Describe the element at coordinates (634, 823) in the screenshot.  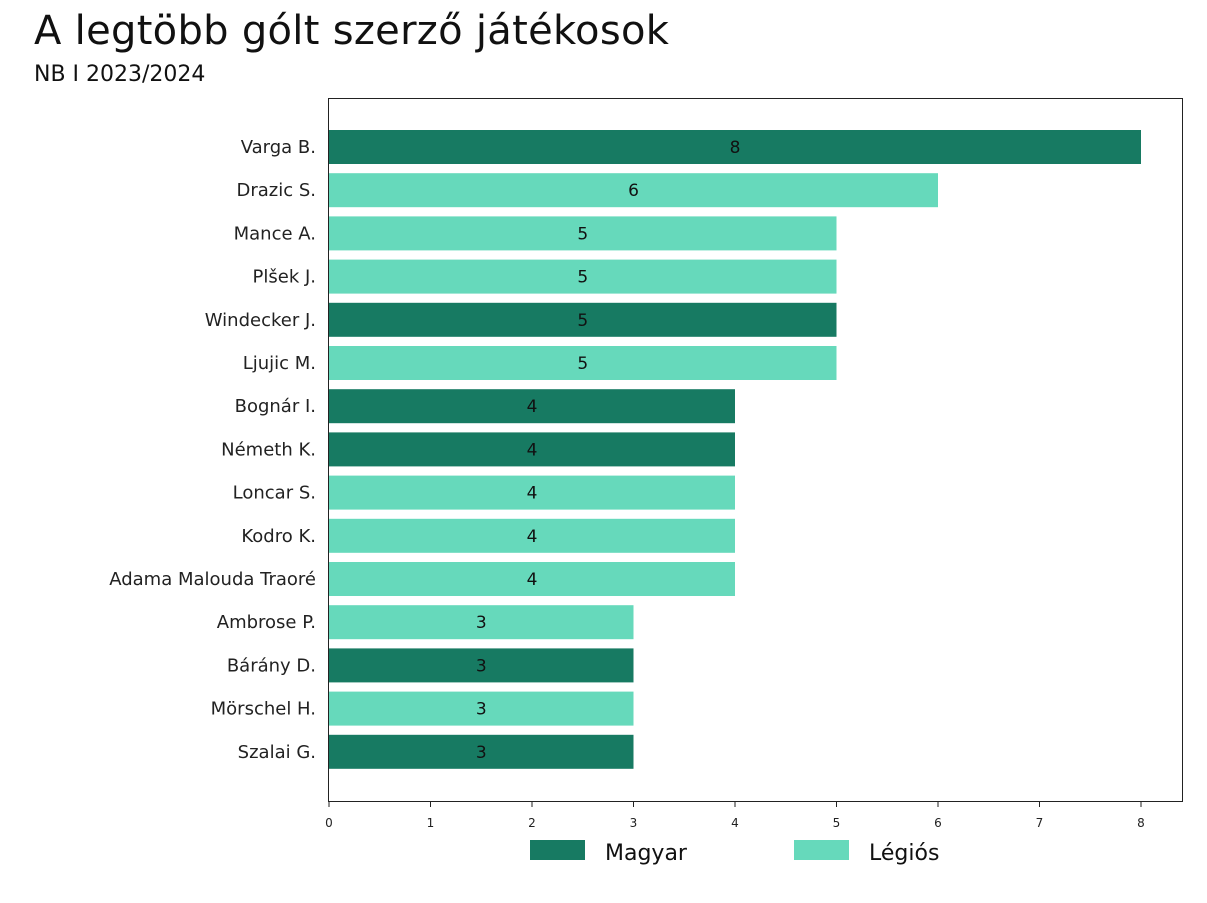
I see `x-tick-label: 3` at that location.